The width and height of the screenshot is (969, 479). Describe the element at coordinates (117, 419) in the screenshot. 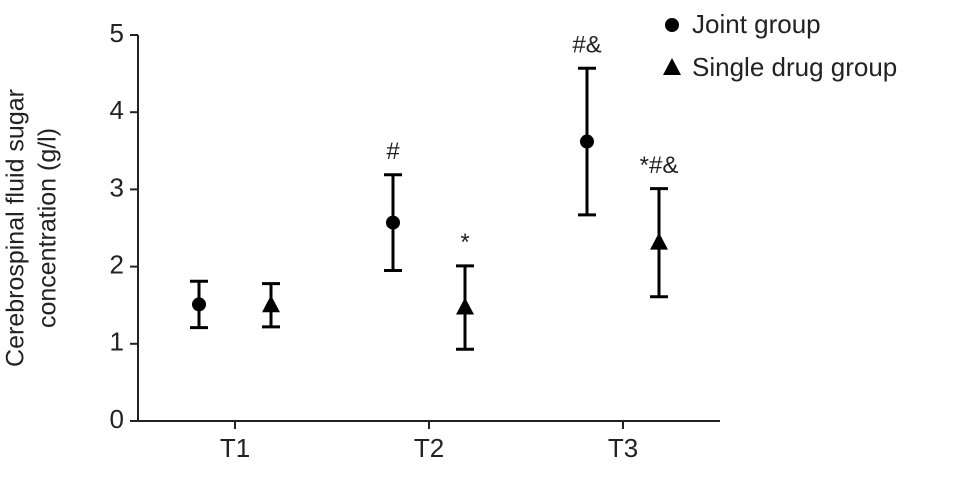

I see `y-tick-label: 0` at that location.